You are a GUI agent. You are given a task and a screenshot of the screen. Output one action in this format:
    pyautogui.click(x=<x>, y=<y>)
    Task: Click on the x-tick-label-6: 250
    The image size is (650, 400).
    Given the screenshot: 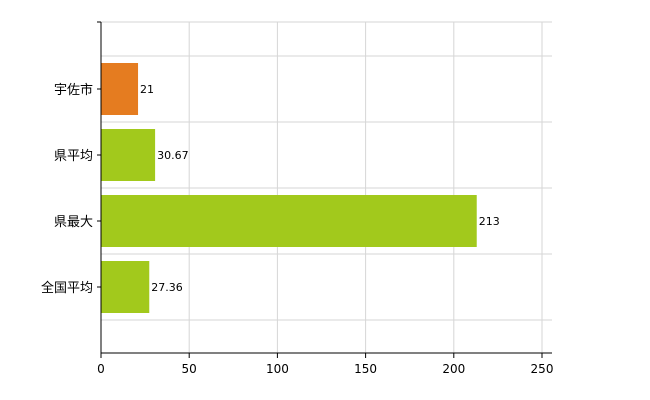 What is the action you would take?
    pyautogui.click(x=542, y=369)
    